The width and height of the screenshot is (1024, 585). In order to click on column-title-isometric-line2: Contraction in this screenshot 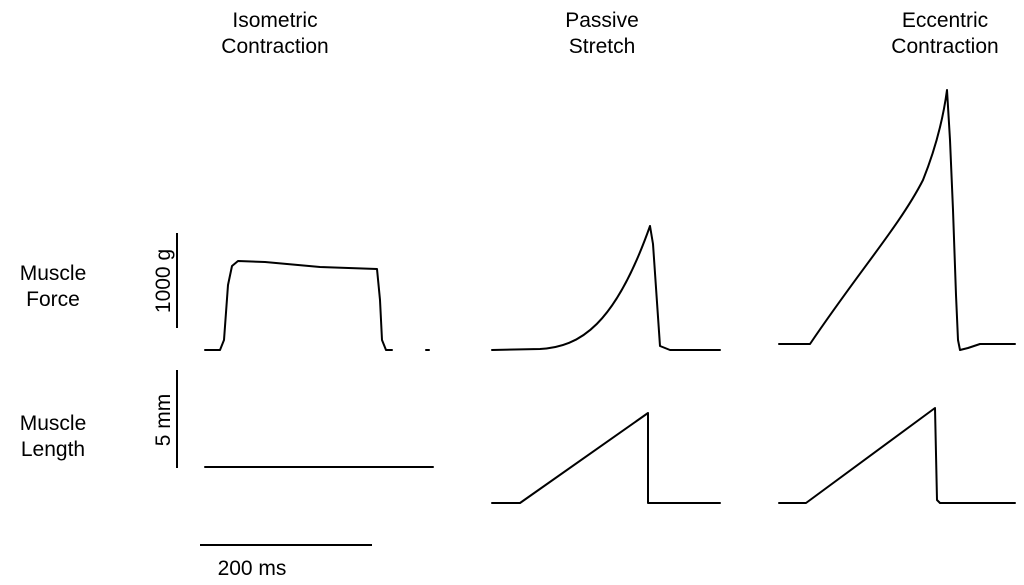, I will do `click(274, 46)`.